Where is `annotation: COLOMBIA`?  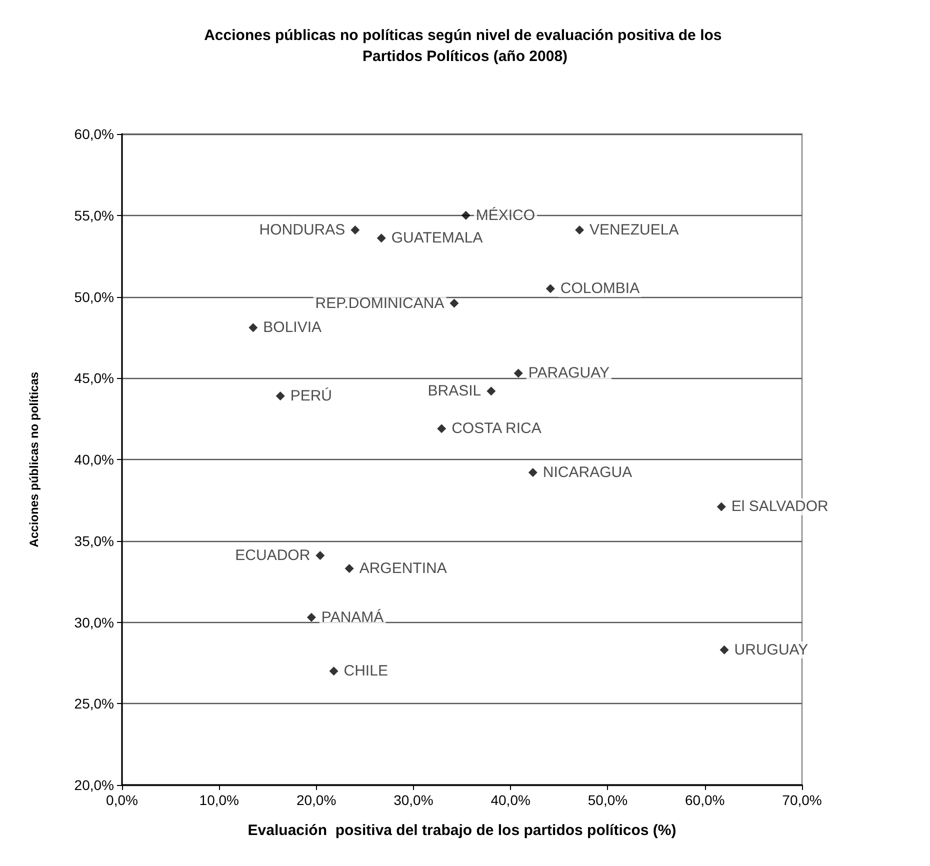 annotation: COLOMBIA is located at coordinates (600, 289).